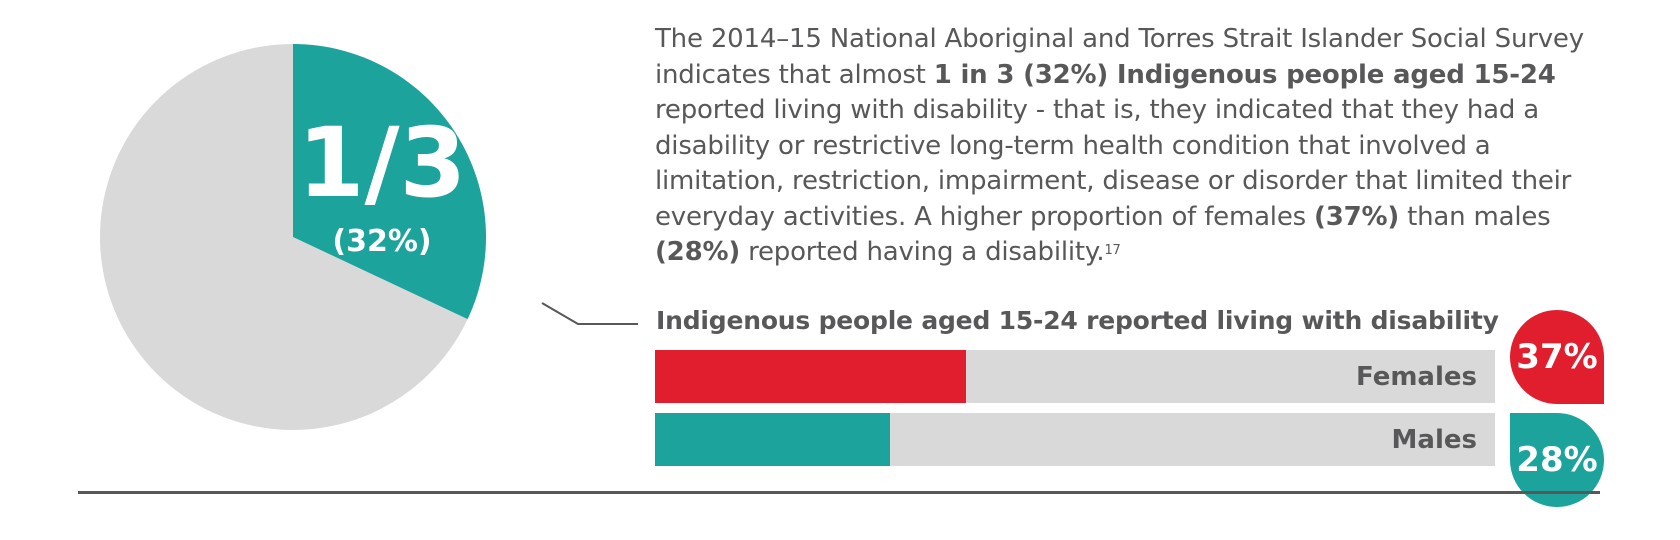 This screenshot has width=1680, height=540. Describe the element at coordinates (1357, 216) in the screenshot. I see `paragraph-highlight-females: (37%)` at that location.